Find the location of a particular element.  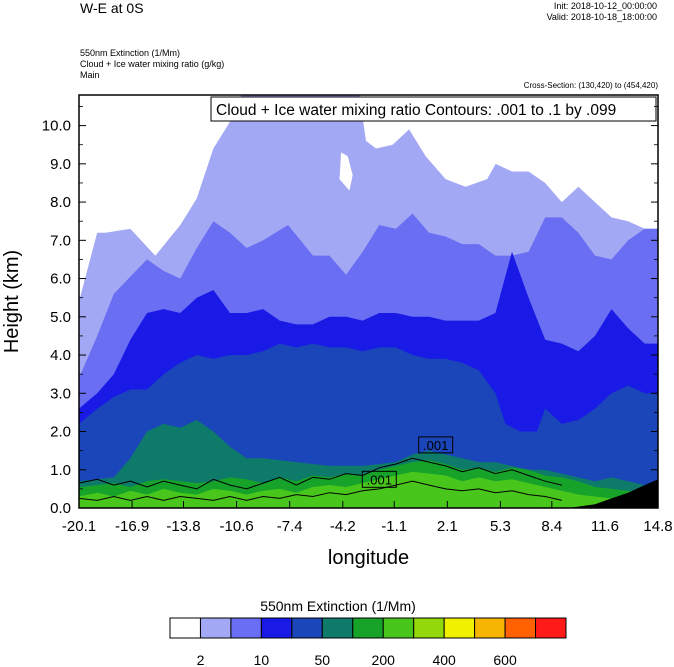

colorbar-title: 550nm Extinction (1/Mm) is located at coordinates (338, 606).